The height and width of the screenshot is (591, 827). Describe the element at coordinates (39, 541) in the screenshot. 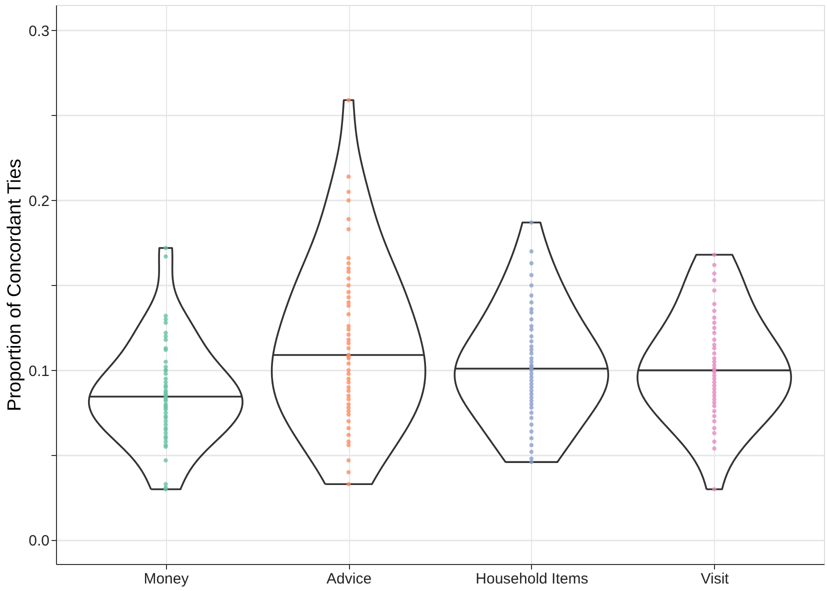

I see `y-tick-label: 0.0` at that location.